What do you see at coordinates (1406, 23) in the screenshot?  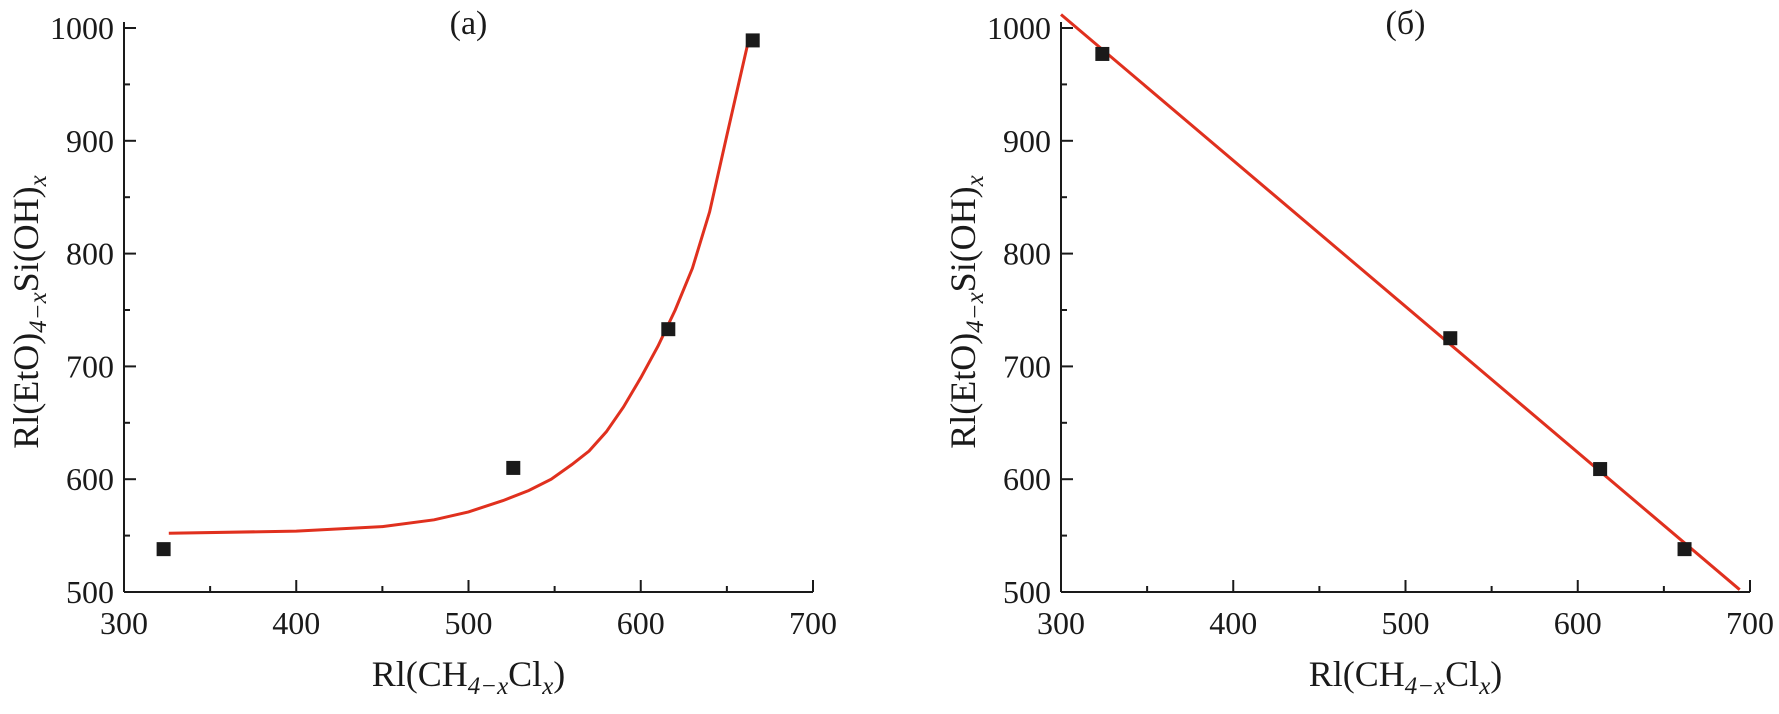 I see `panel-label: (б)` at bounding box center [1406, 23].